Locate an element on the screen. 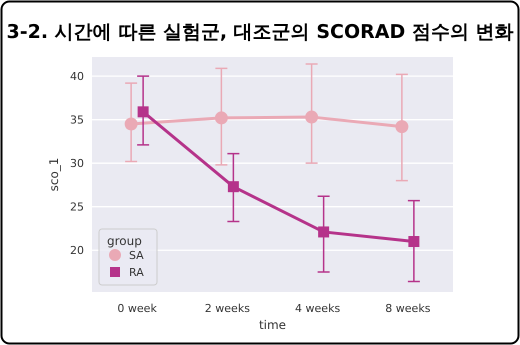 This screenshot has width=520, height=345. y-tick-label: 40 is located at coordinates (77, 77).